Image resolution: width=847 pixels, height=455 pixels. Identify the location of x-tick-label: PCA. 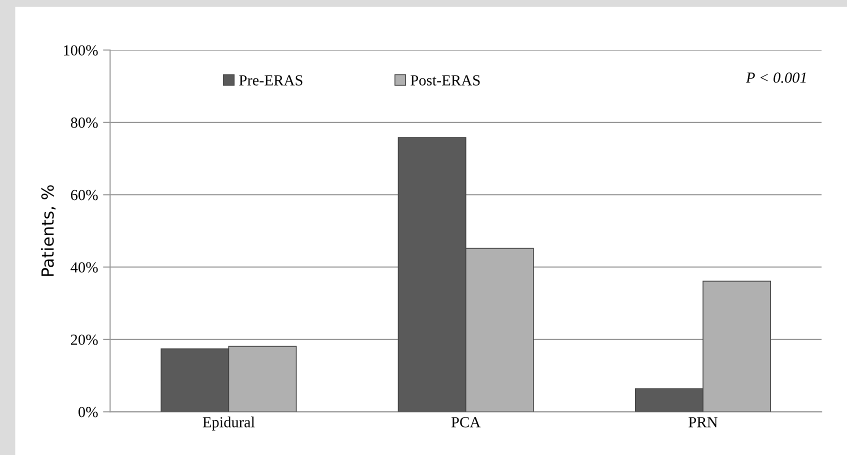
(466, 422).